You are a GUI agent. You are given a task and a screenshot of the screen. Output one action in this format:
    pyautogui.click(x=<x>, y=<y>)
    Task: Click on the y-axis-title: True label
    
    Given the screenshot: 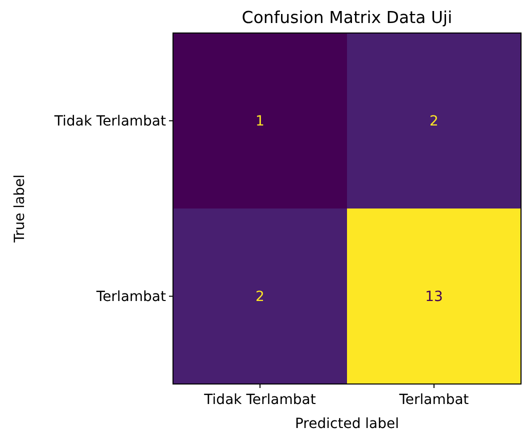 What is the action you would take?
    pyautogui.click(x=20, y=209)
    